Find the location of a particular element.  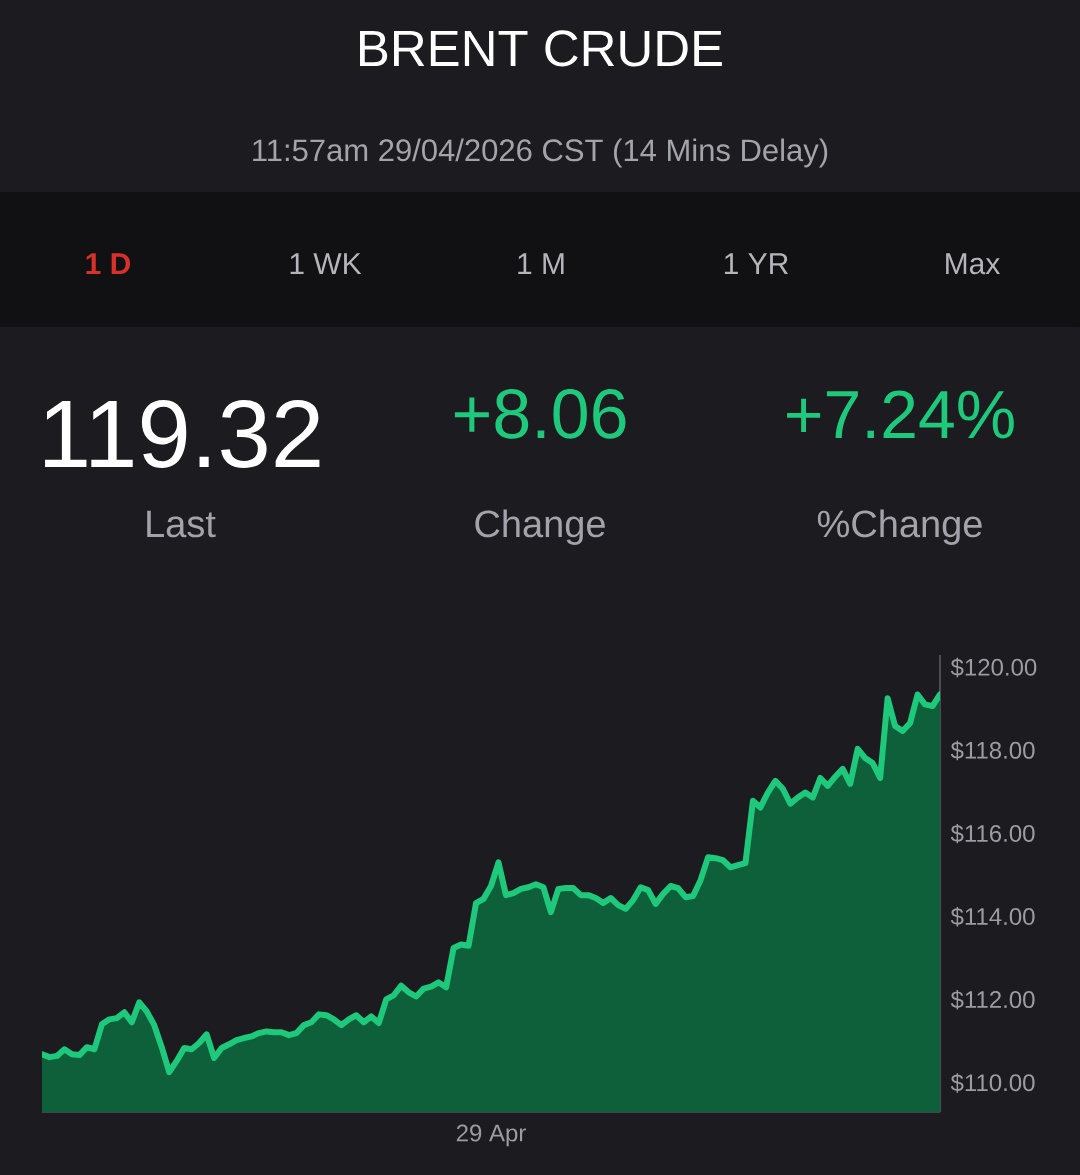

x-tick-label: 29 Apr is located at coordinates (491, 1135).